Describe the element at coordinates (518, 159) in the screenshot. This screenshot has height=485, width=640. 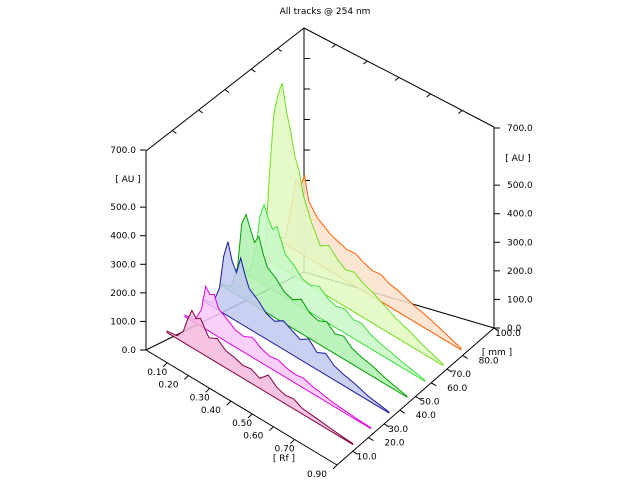
I see `right-axis-label: [ AU ]` at that location.